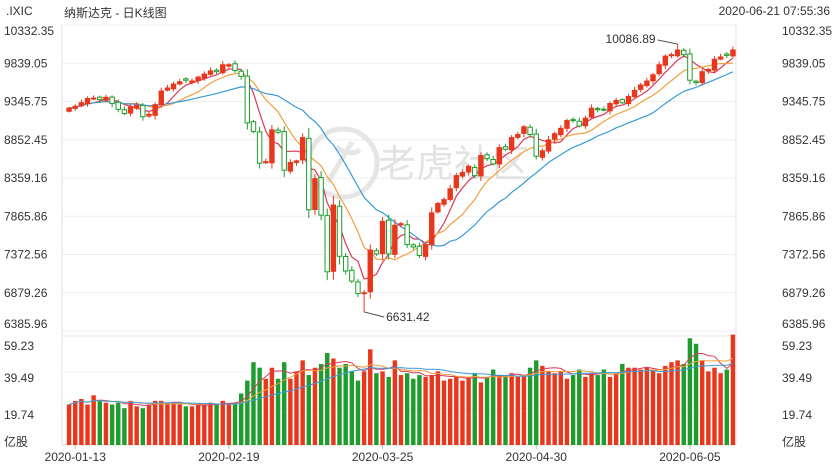  What do you see at coordinates (229, 457) in the screenshot?
I see `x-tick-label: 2020-02-19` at bounding box center [229, 457].